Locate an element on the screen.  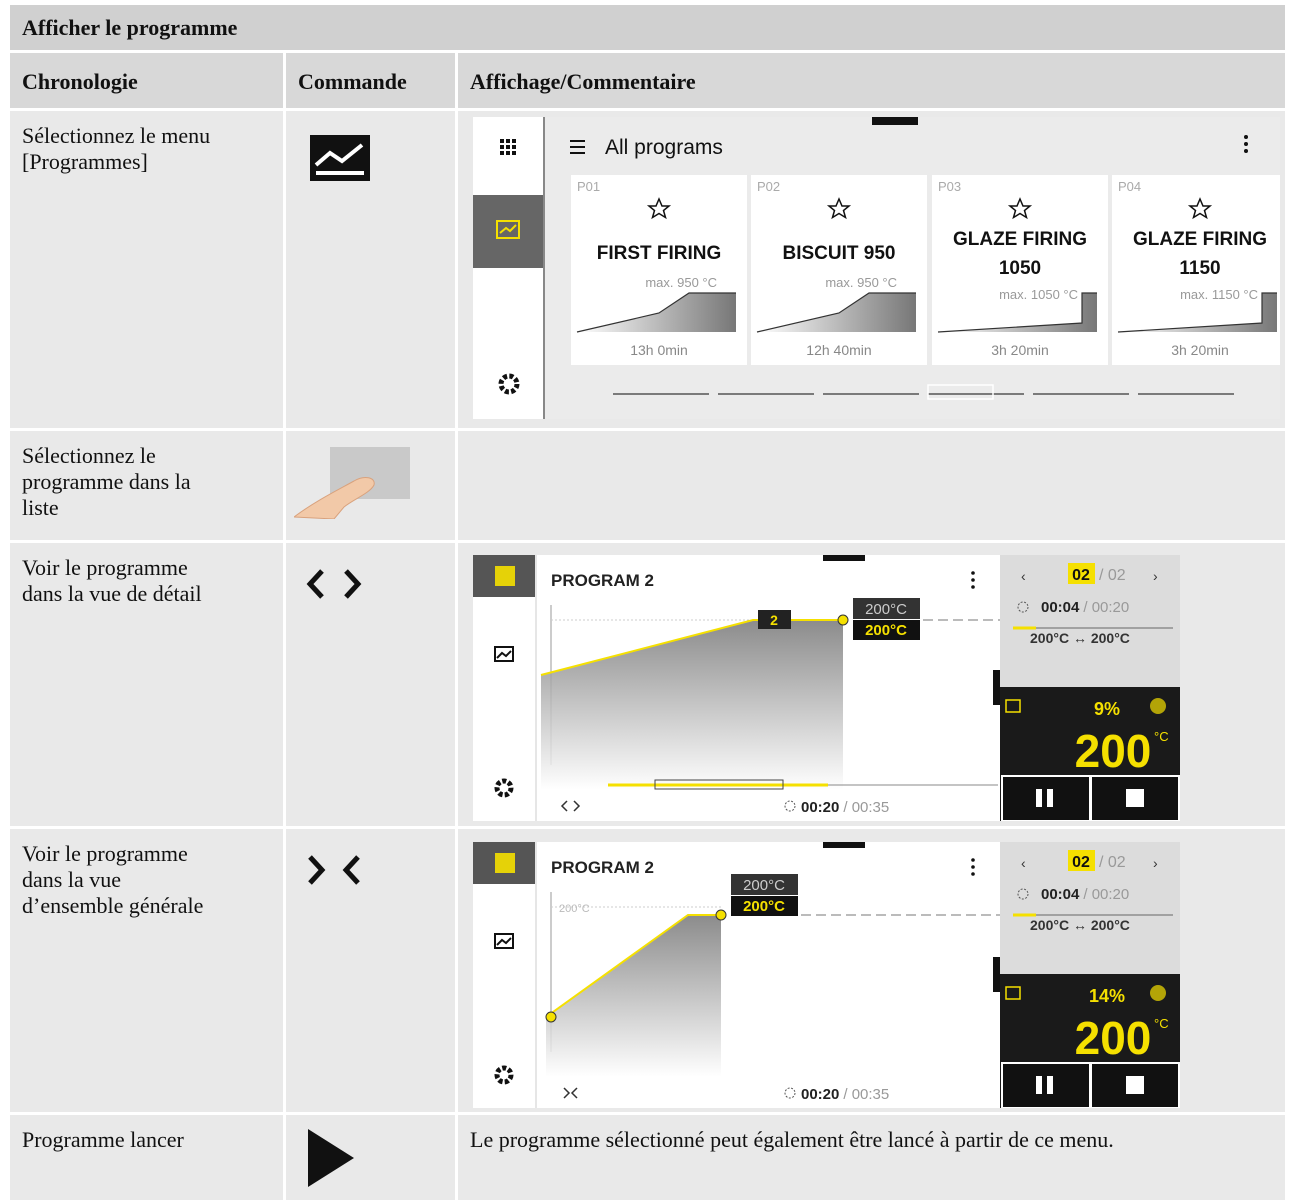
home-icon is located at coordinates (505, 863).